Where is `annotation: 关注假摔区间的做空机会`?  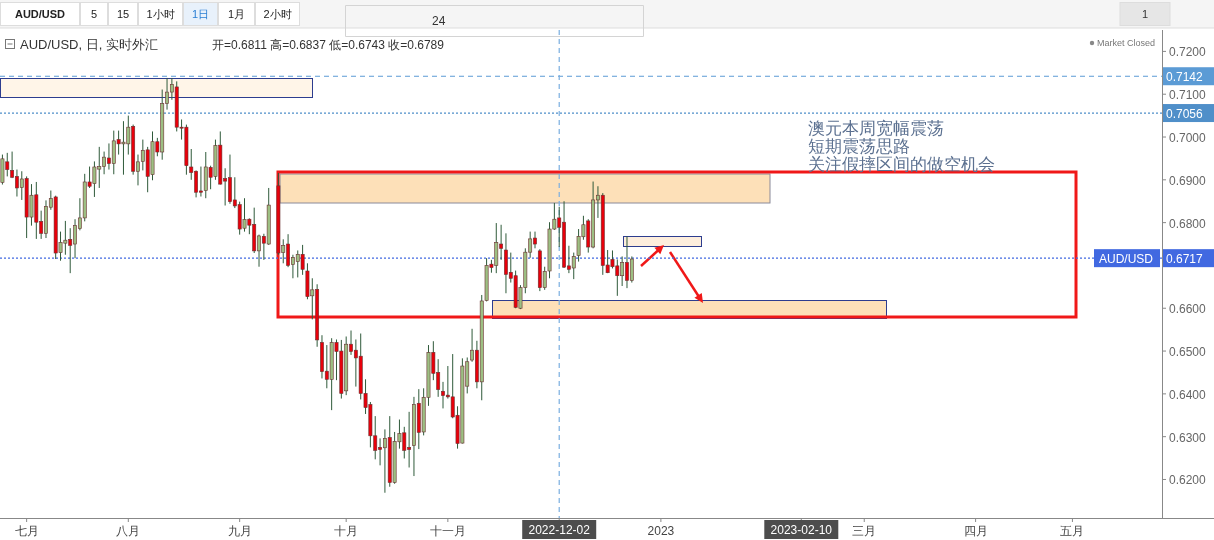 annotation: 关注假摔区间的做空机会 is located at coordinates (901, 164).